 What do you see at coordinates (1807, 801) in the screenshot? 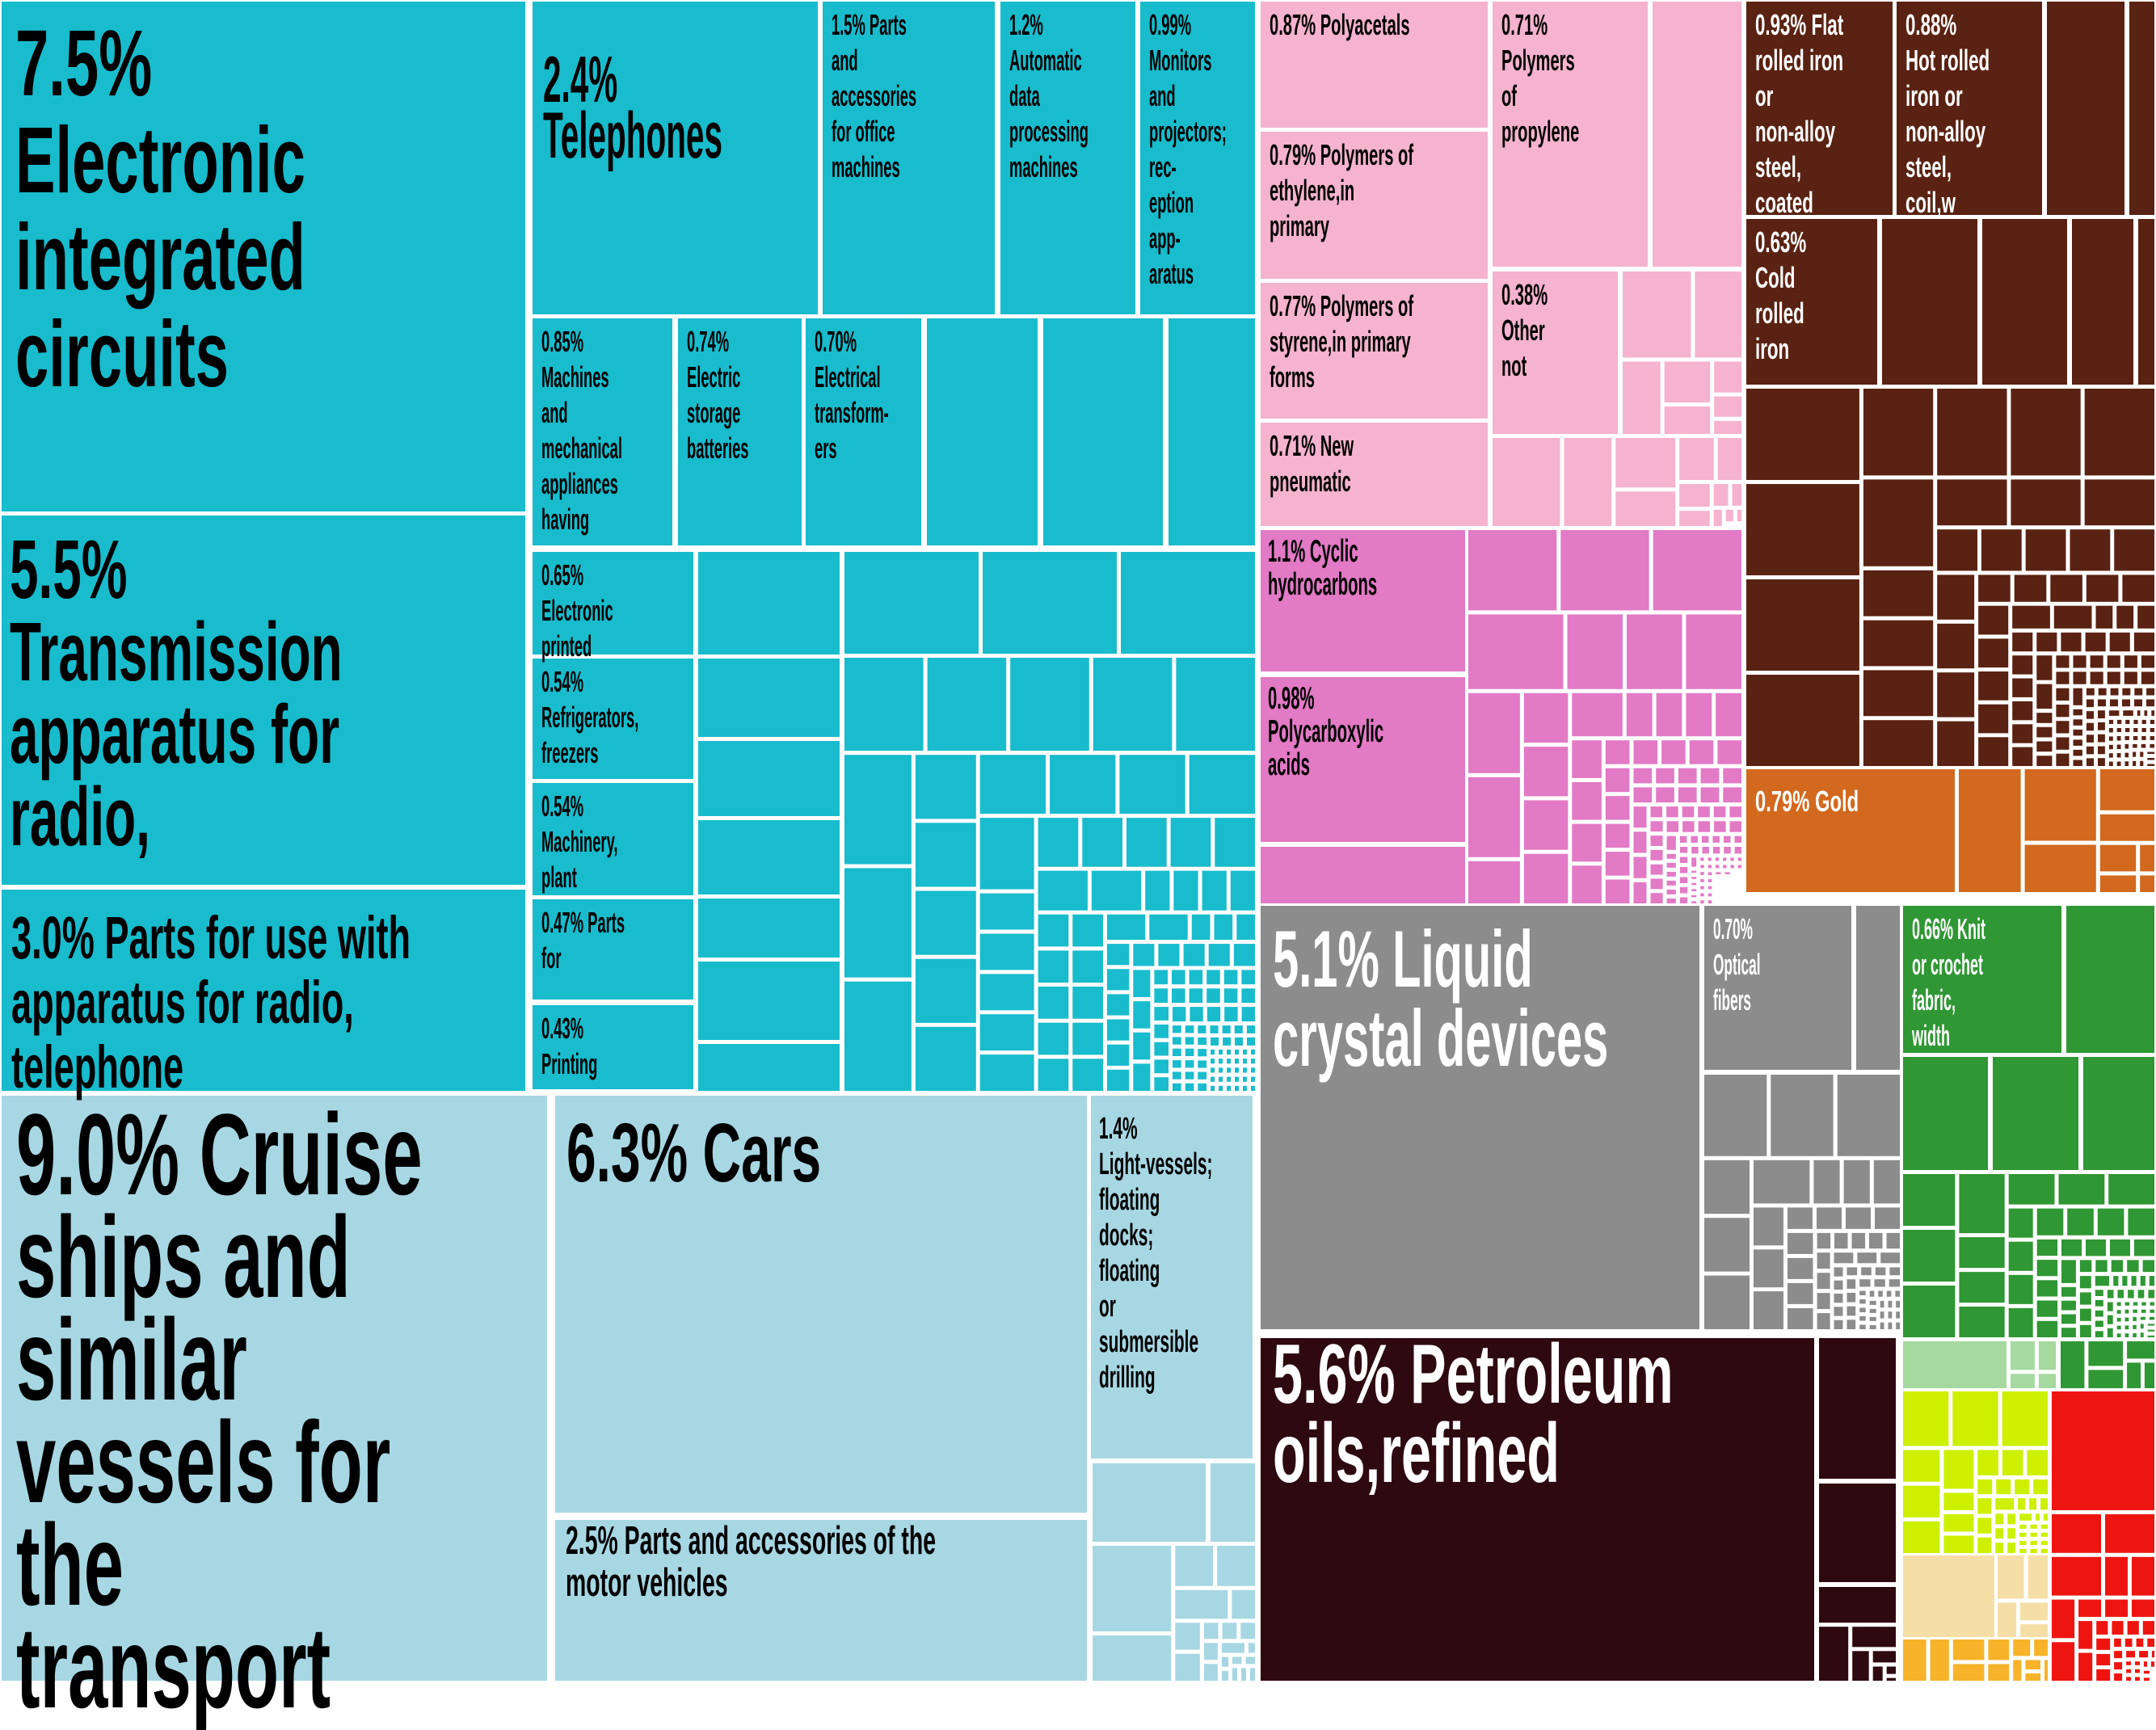
I see `svg-text: 0.79% Gold` at bounding box center [1807, 801].